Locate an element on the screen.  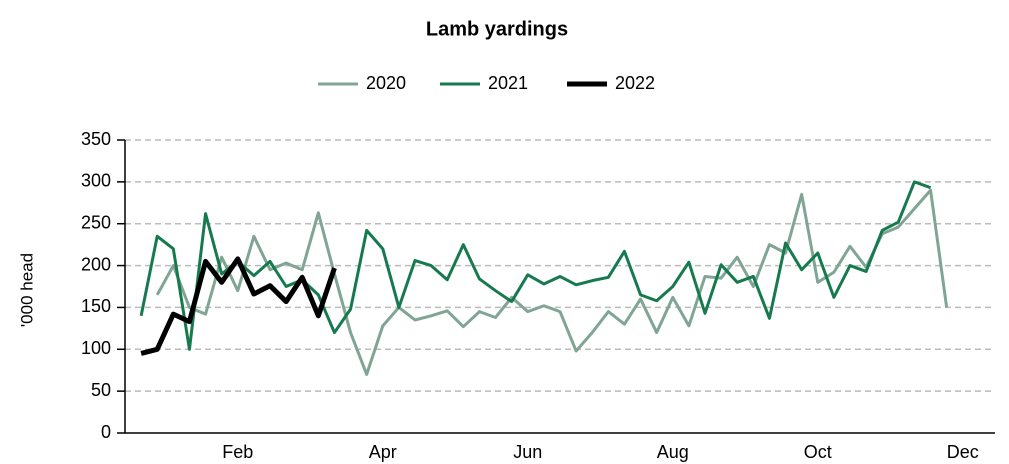
series-line is located at coordinates (238, 306).